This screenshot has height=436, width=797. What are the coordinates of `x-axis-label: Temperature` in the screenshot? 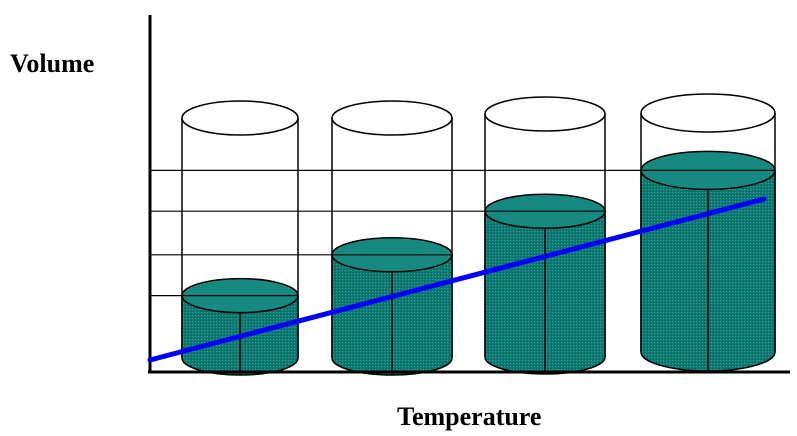 It's located at (469, 416).